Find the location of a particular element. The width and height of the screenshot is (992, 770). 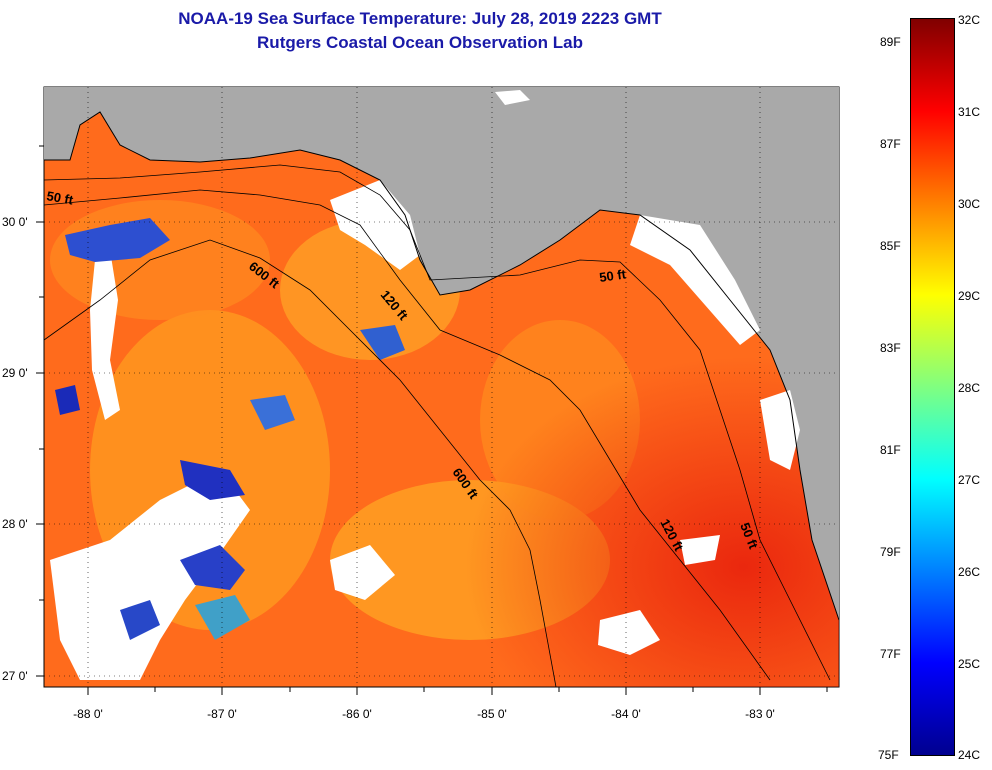

contour-label-50ft-west: 50 ft is located at coordinates (60, 198).